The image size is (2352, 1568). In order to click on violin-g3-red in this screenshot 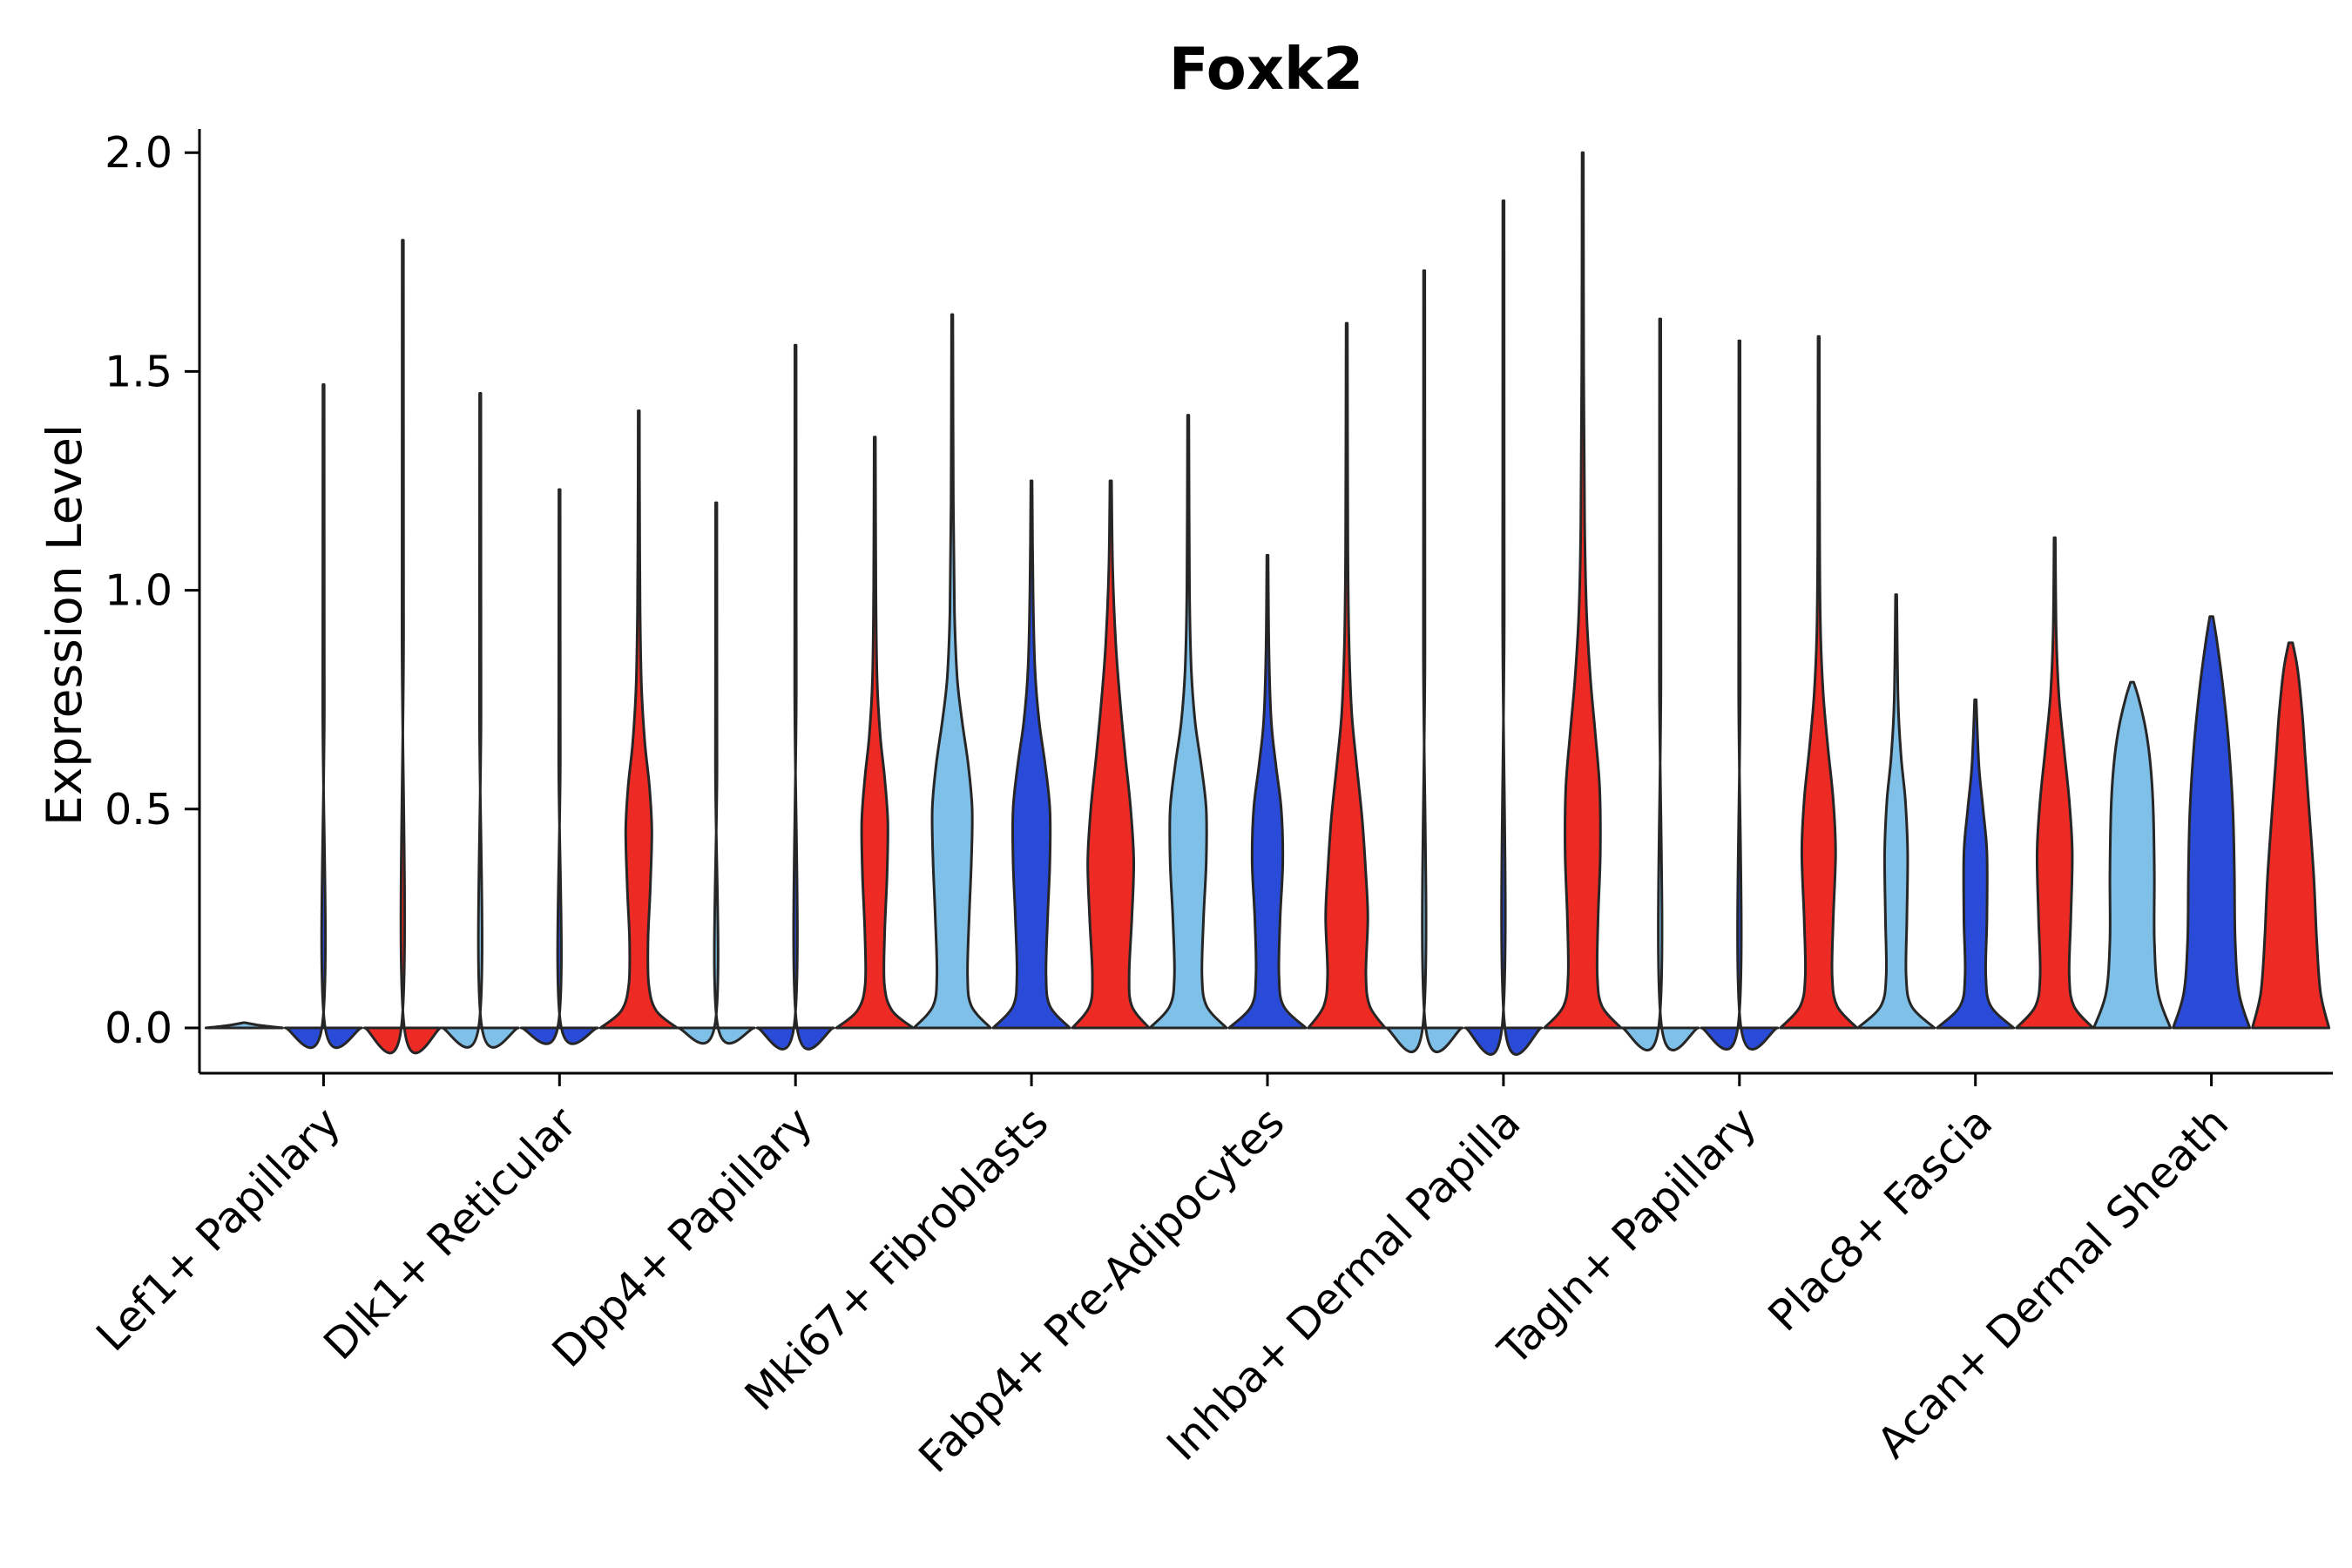, I will do `click(875, 733)`.